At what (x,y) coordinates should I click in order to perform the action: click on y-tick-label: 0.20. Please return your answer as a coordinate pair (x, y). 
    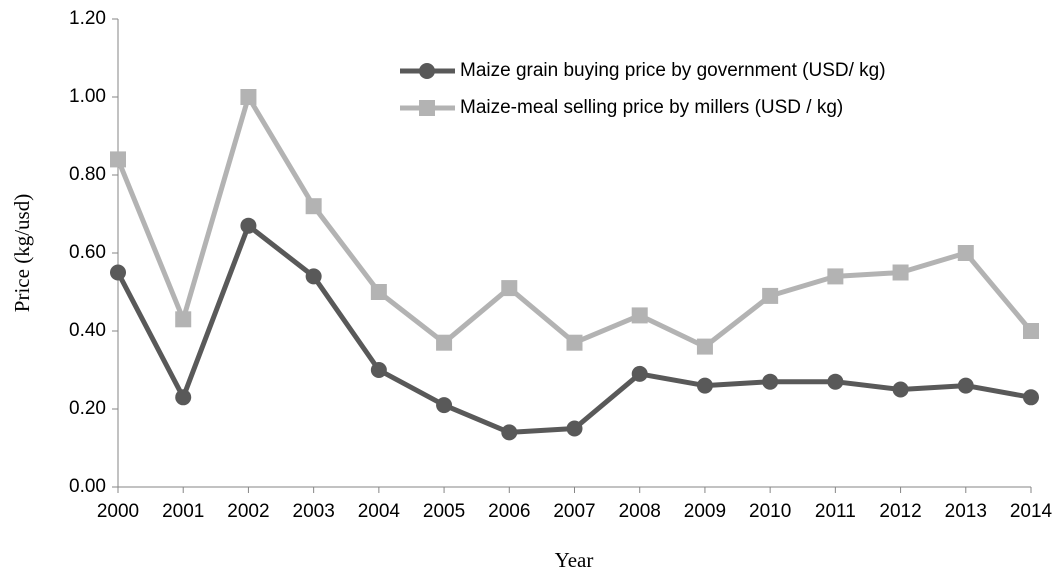
    Looking at the image, I should click on (87, 408).